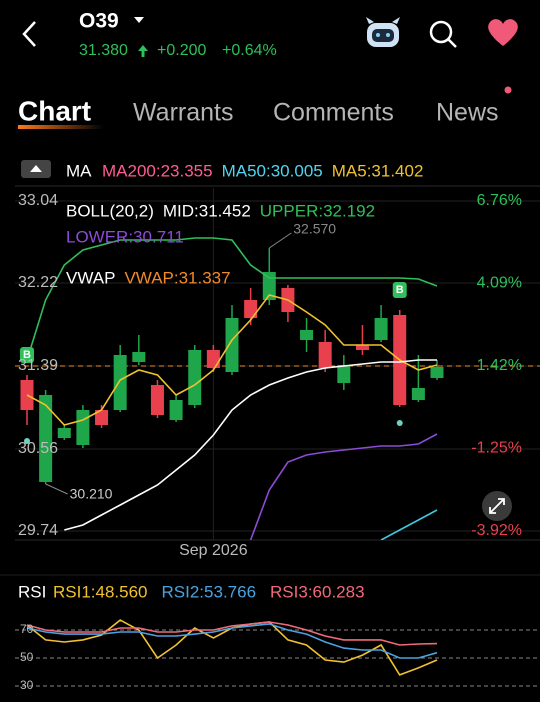 The width and height of the screenshot is (540, 702). Describe the element at coordinates (209, 591) in the screenshot. I see `legend-item: RSI2:53.766` at that location.